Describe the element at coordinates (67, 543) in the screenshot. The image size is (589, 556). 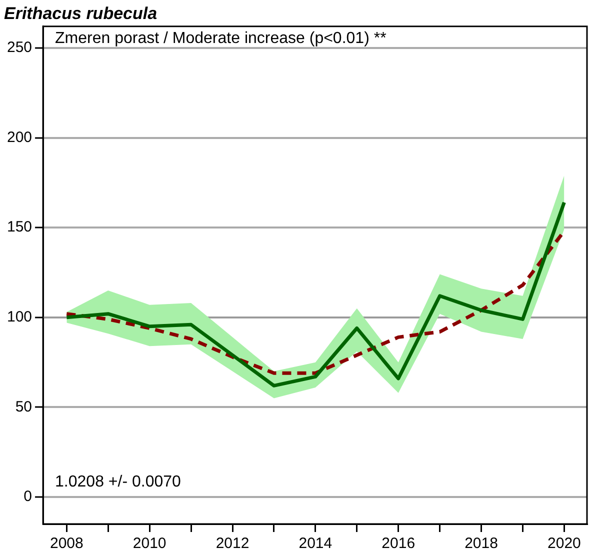
I see `x-tick-label: 2008` at that location.